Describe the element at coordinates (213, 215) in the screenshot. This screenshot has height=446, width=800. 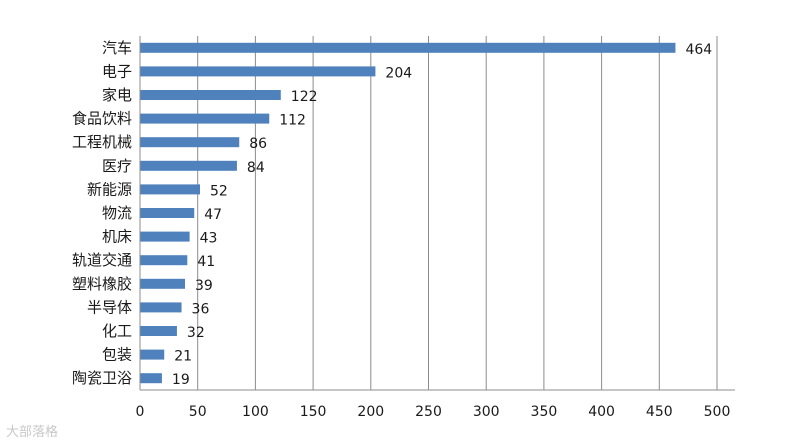
I see `data-label: 47` at that location.